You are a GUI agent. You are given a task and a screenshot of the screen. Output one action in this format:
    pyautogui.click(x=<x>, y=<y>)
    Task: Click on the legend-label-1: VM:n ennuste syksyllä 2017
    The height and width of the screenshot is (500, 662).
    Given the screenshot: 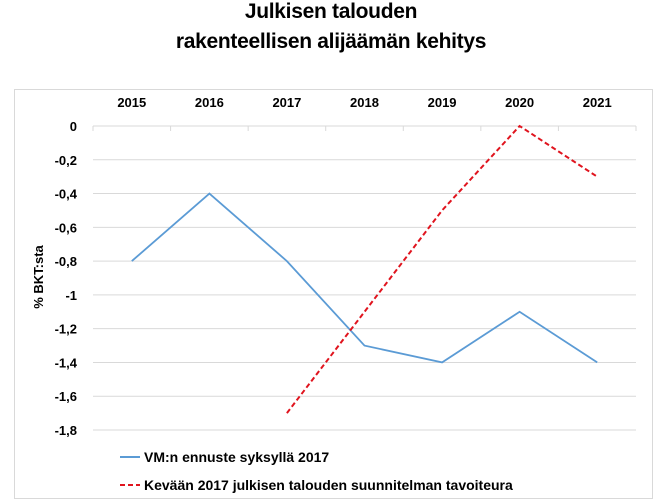 What is the action you would take?
    pyautogui.click(x=236, y=457)
    